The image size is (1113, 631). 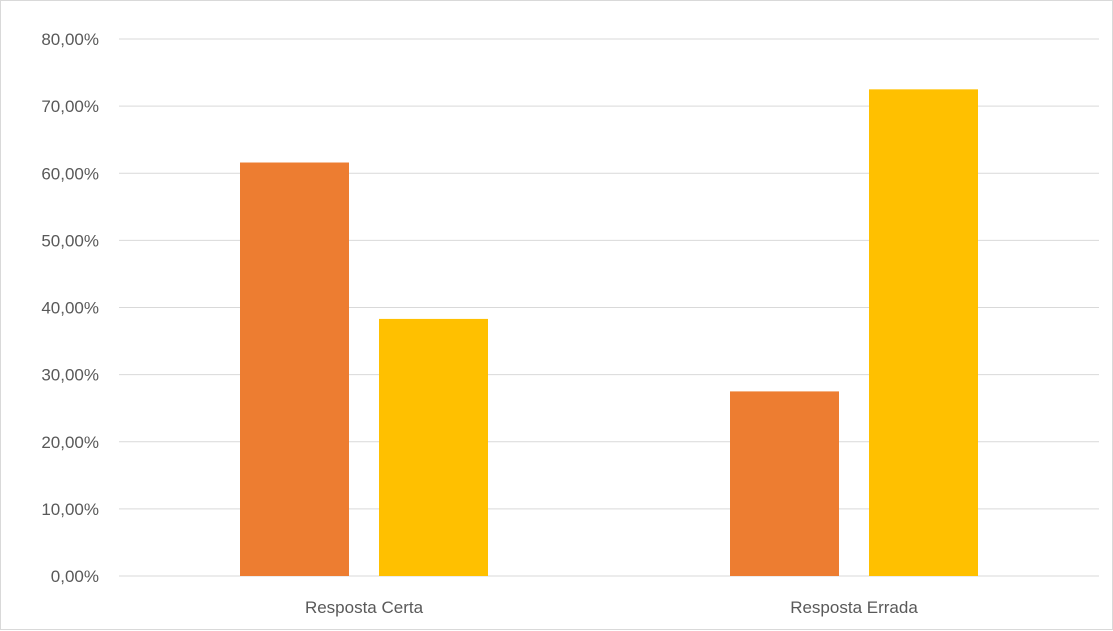 I want to click on y-tick-label: 60,00%, so click(x=70, y=173).